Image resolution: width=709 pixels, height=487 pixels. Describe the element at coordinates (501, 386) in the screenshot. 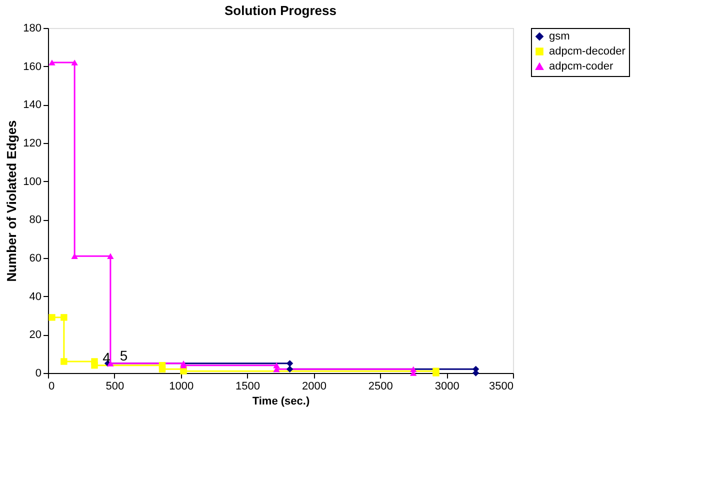

I see `x-tick-label: 3500` at that location.